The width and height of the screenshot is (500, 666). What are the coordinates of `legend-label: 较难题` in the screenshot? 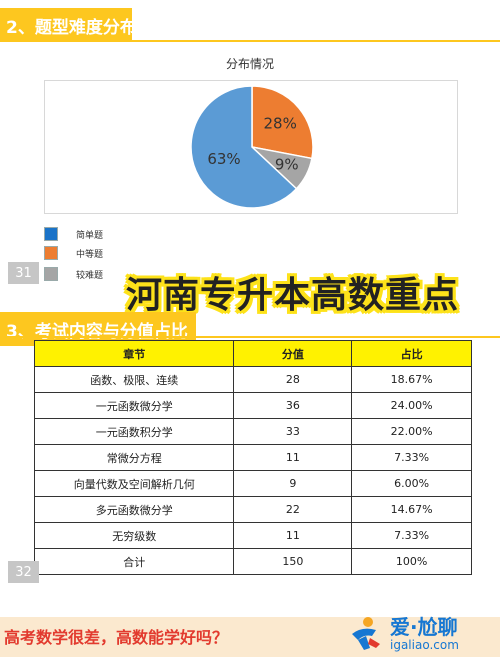 It's located at (90, 275).